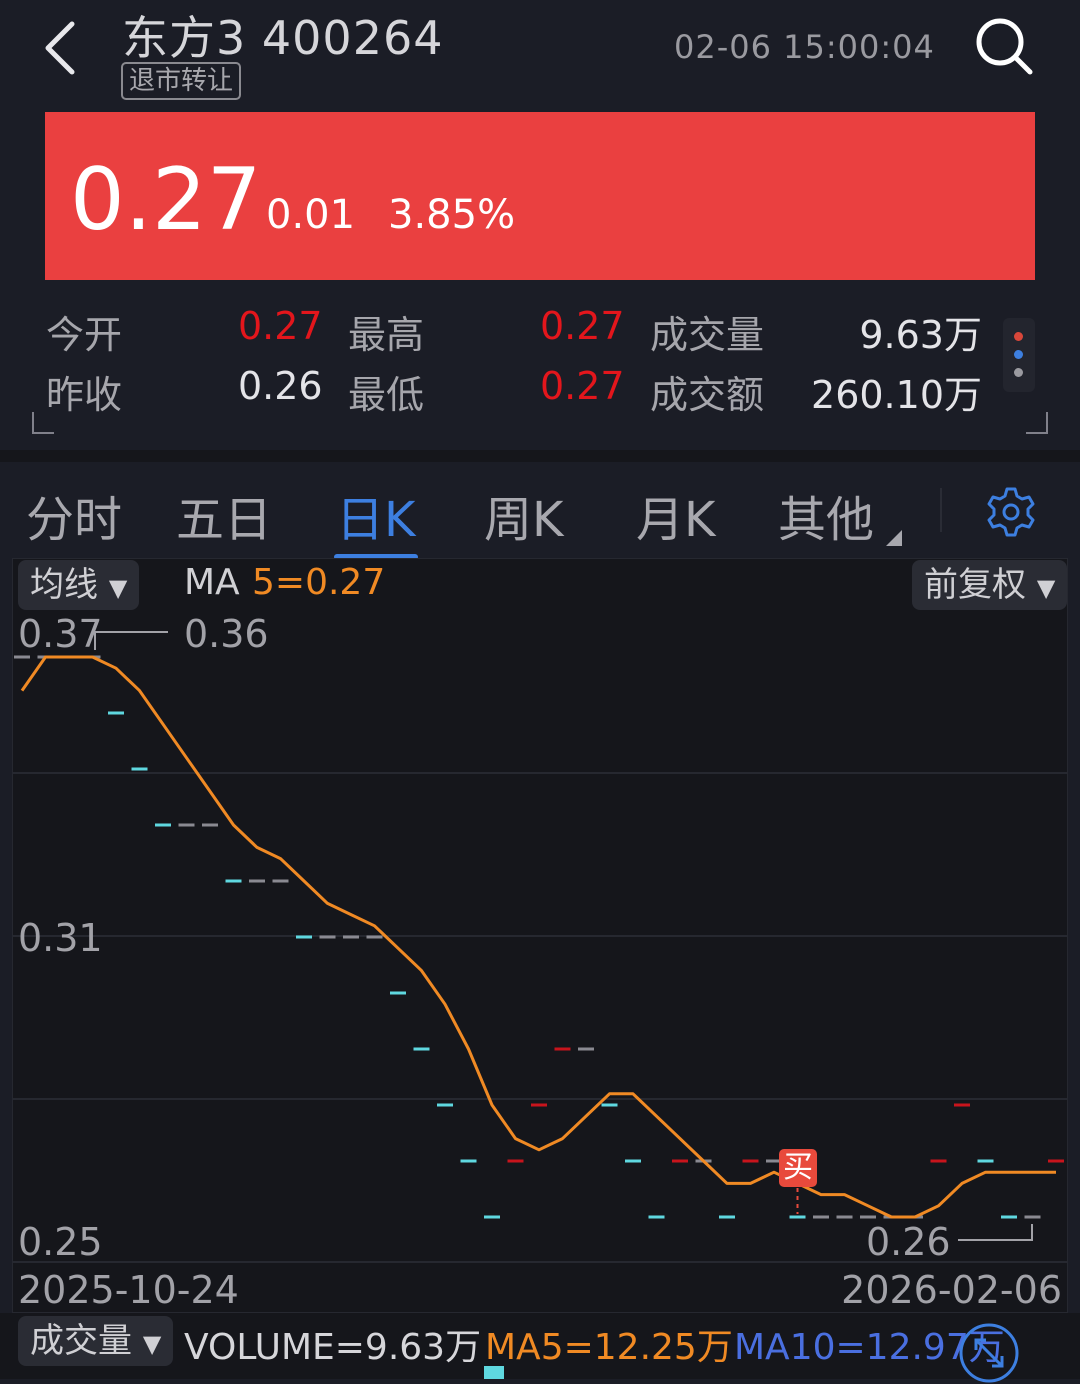 Image resolution: width=1080 pixels, height=1384 pixels. What do you see at coordinates (376, 520) in the screenshot?
I see `tab-daily-k: 日K` at bounding box center [376, 520].